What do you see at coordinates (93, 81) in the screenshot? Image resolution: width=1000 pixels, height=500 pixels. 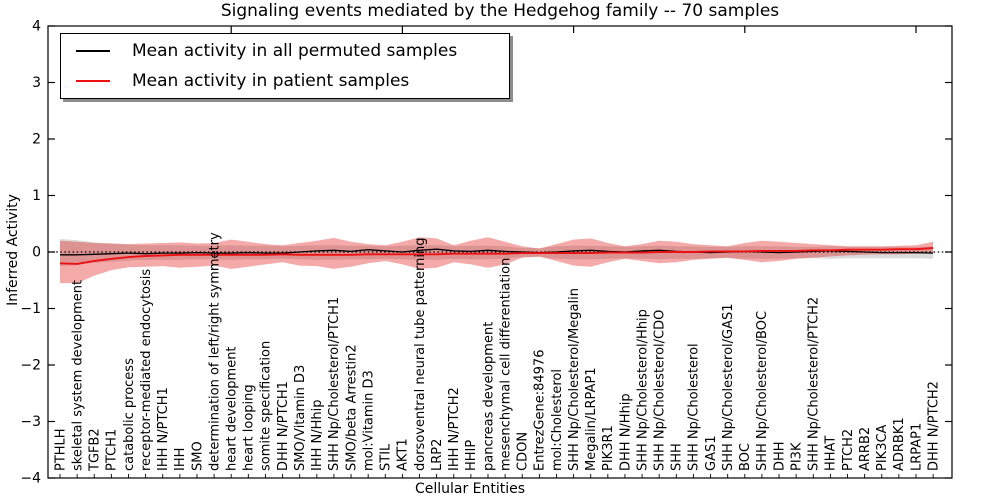 I see `legend-line-red-icon` at bounding box center [93, 81].